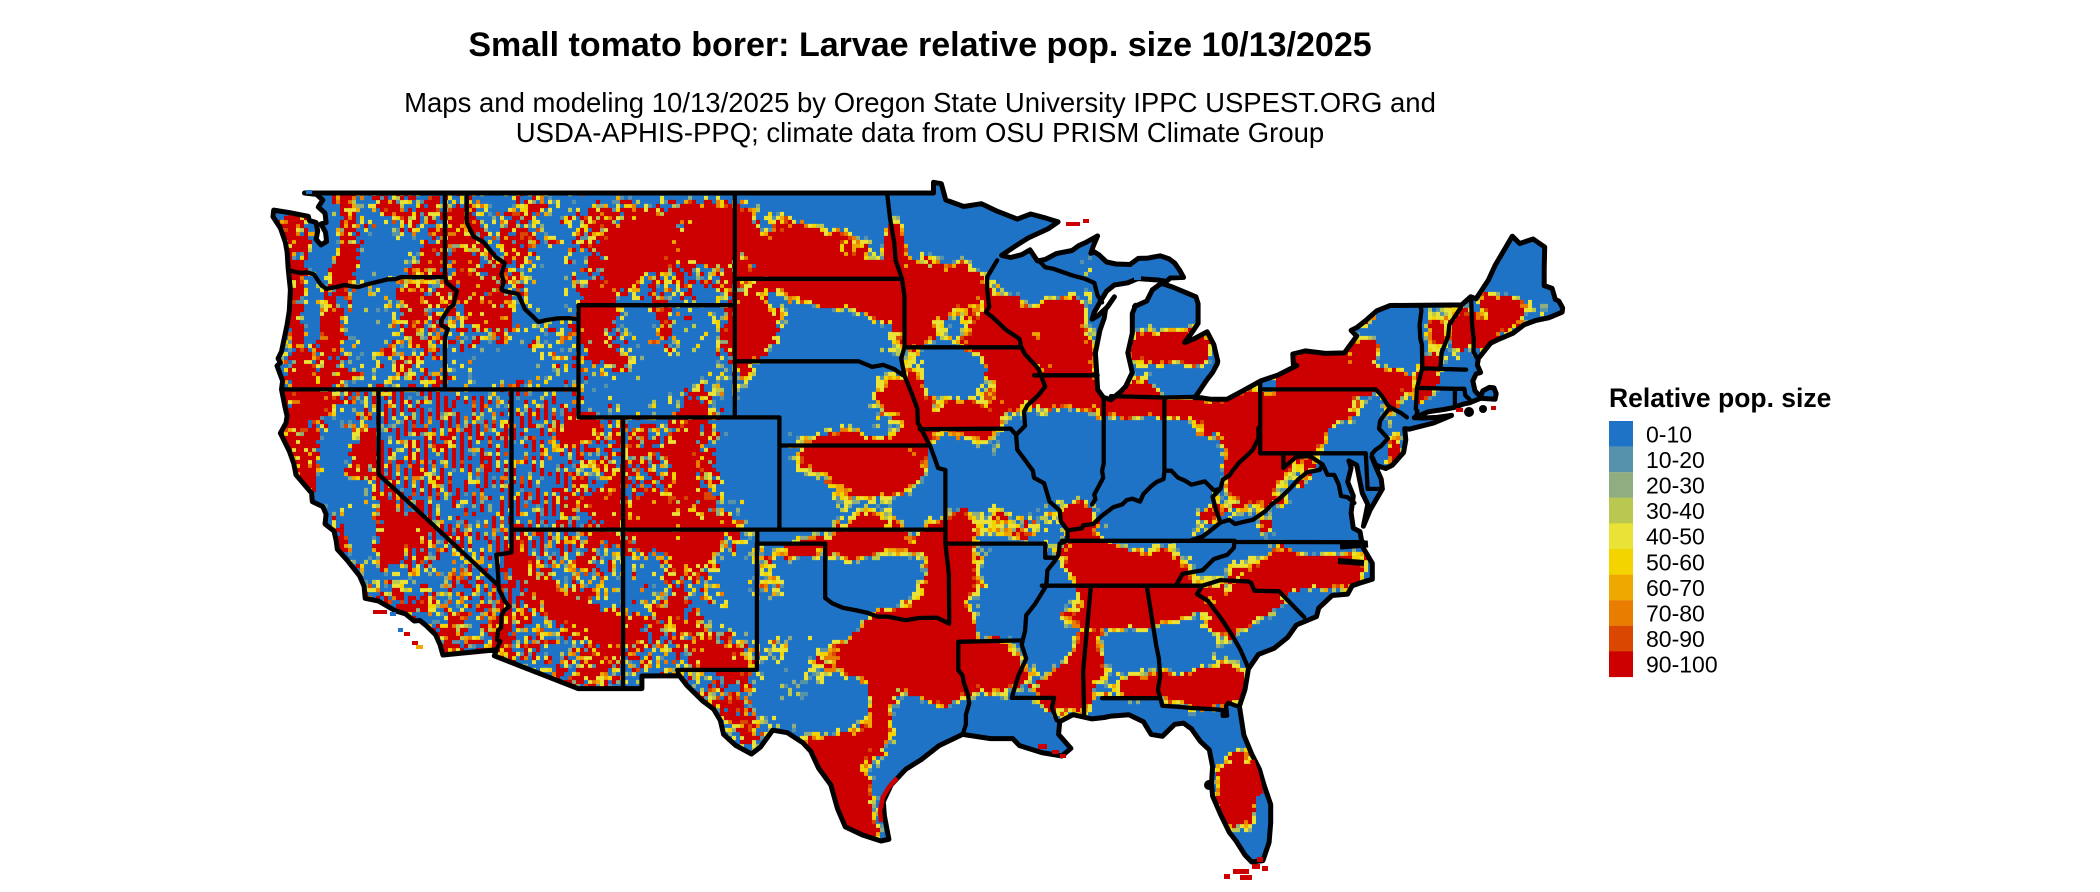  Describe the element at coordinates (1675, 460) in the screenshot. I see `svg-text: 10-20` at that location.